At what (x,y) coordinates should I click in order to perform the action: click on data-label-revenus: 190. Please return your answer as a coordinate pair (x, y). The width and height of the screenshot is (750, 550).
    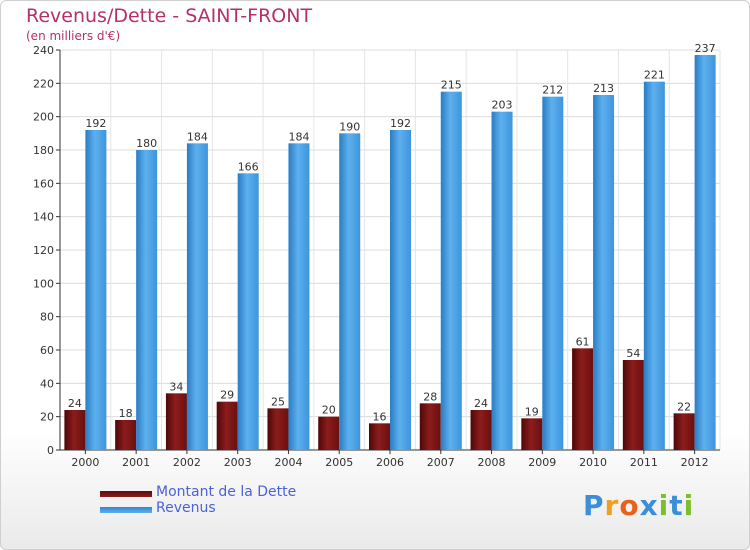
    Looking at the image, I should click on (349, 126).